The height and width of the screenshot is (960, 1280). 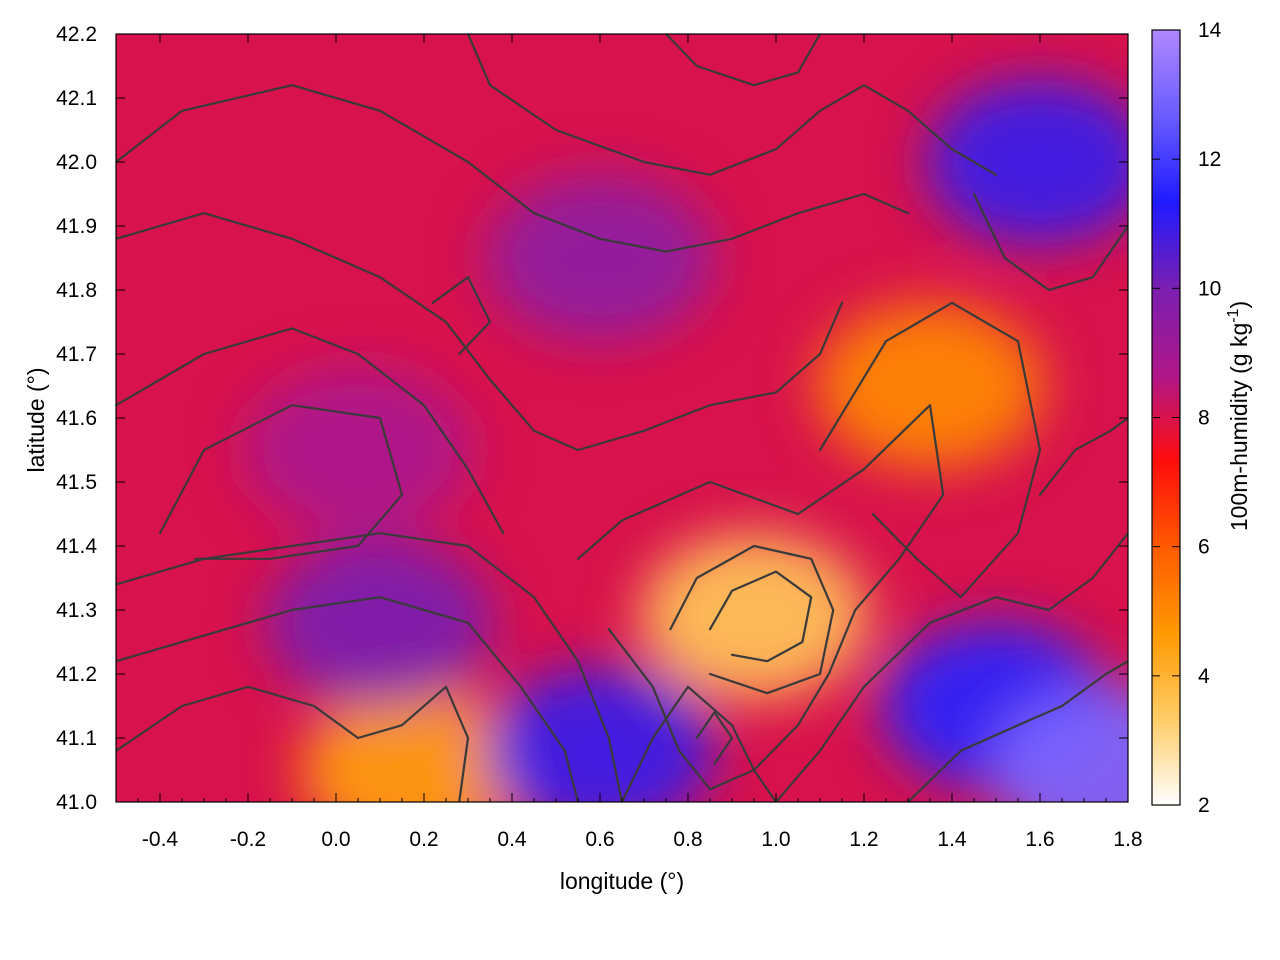 What do you see at coordinates (1204, 547) in the screenshot?
I see `colorbar-tick-label: 6` at bounding box center [1204, 547].